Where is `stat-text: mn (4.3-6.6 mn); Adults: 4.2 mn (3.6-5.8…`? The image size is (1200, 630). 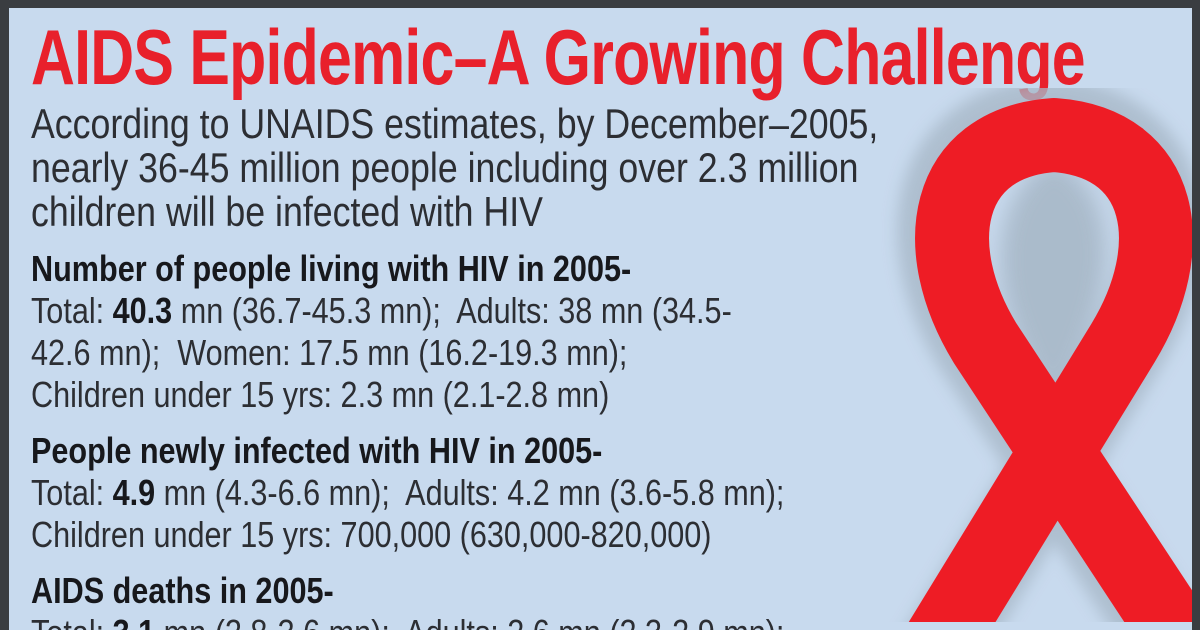
stat-text: mn (4.3-6.6 mn); Adults: 4.2 mn (3.6-5.8… is located at coordinates (470, 492).